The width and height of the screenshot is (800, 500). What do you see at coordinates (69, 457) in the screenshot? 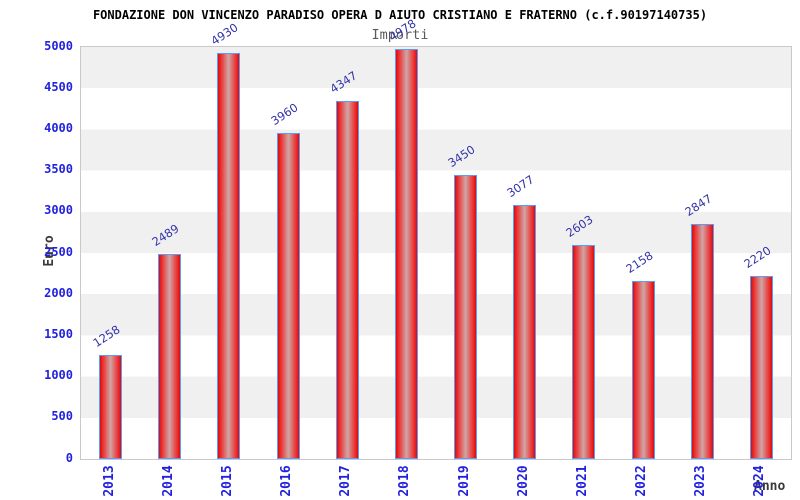
I see `y-tick-label: 0` at bounding box center [69, 457].